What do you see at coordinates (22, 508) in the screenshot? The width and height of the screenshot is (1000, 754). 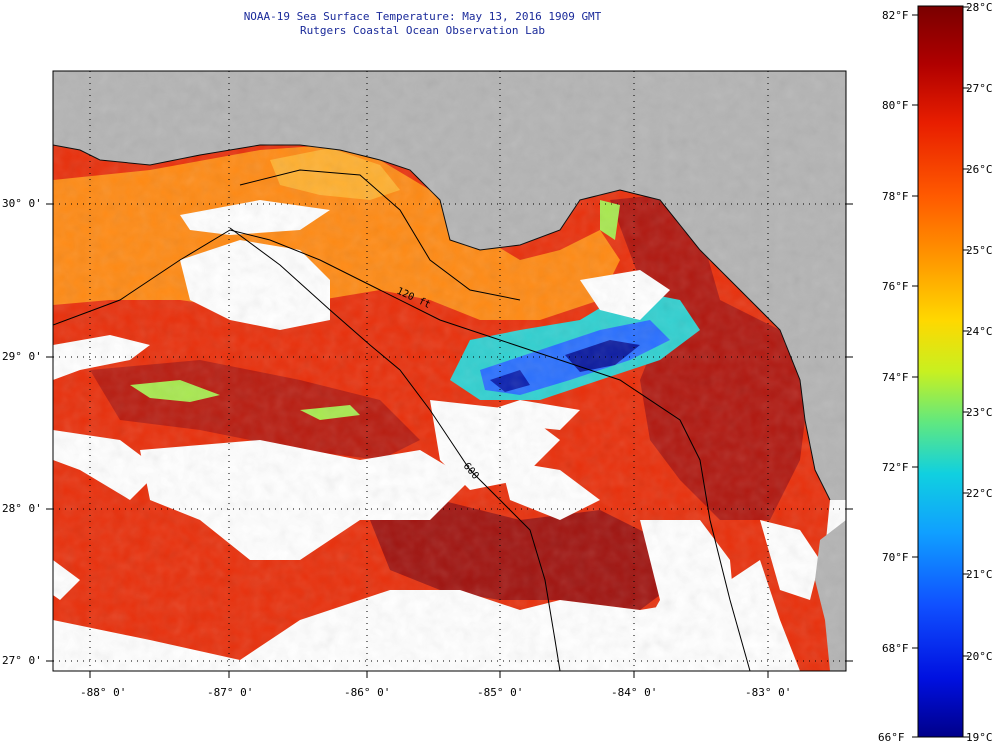 I see `lat-label-28: 28° 0'` at bounding box center [22, 508].